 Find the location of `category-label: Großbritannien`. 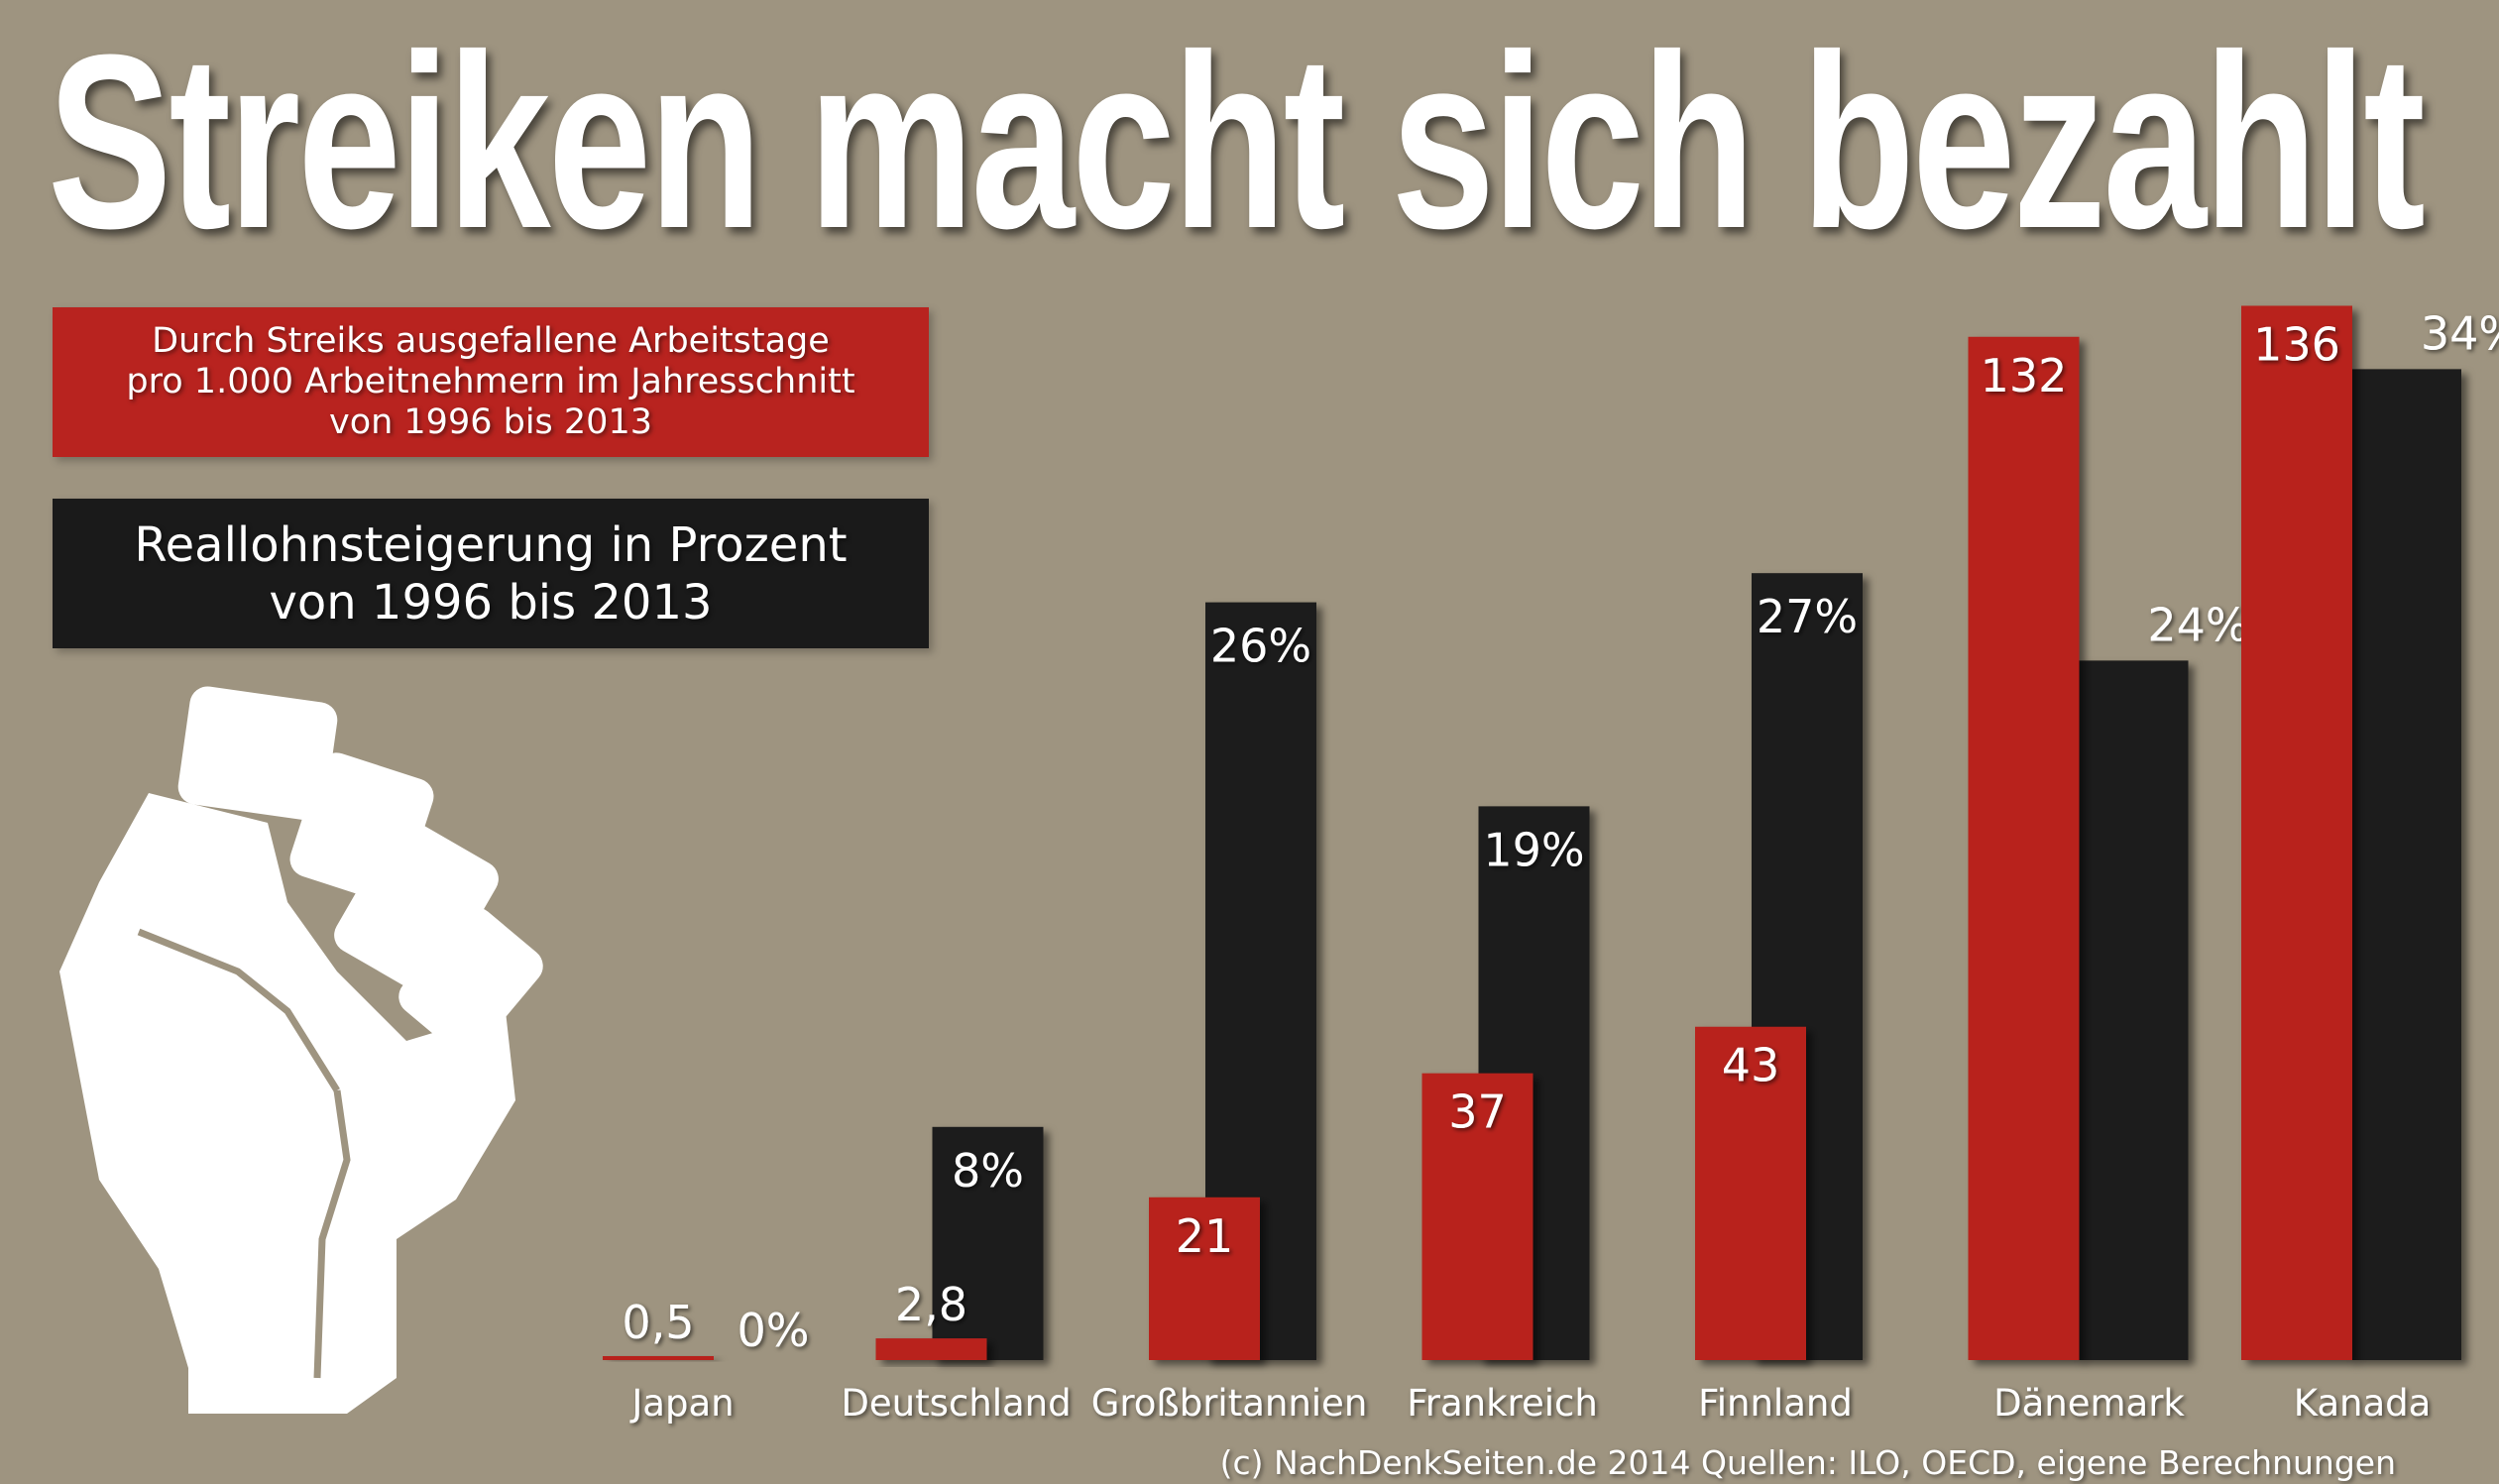

category-label: Großbritannien is located at coordinates (1229, 1403).